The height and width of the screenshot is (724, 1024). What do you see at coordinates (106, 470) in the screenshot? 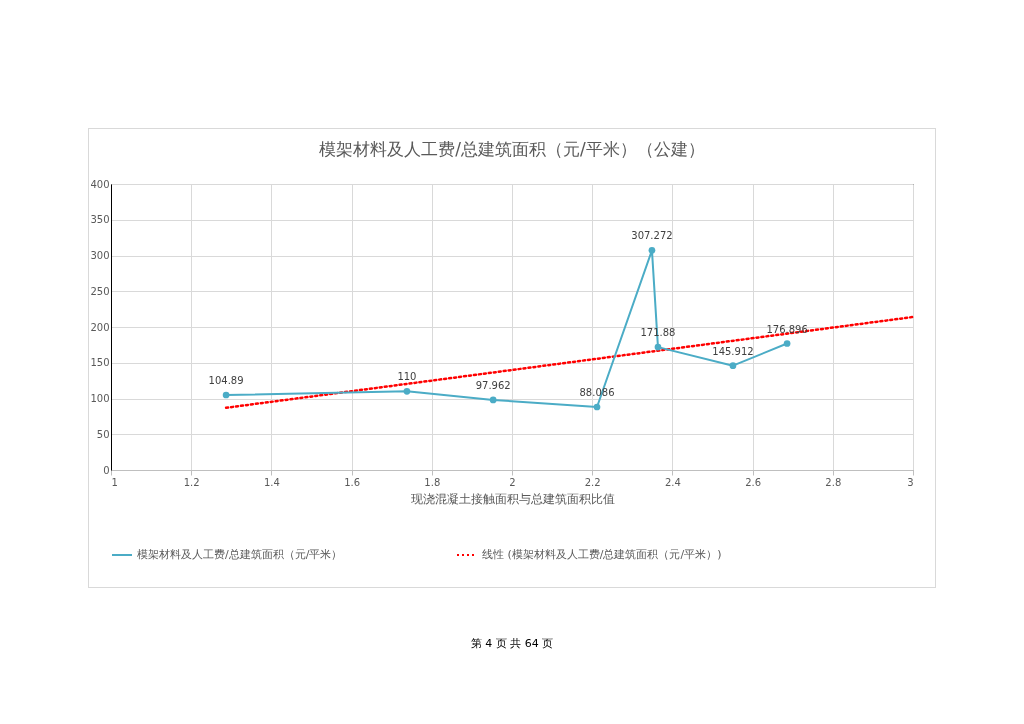
I see `y-tick-label: 0` at bounding box center [106, 470].